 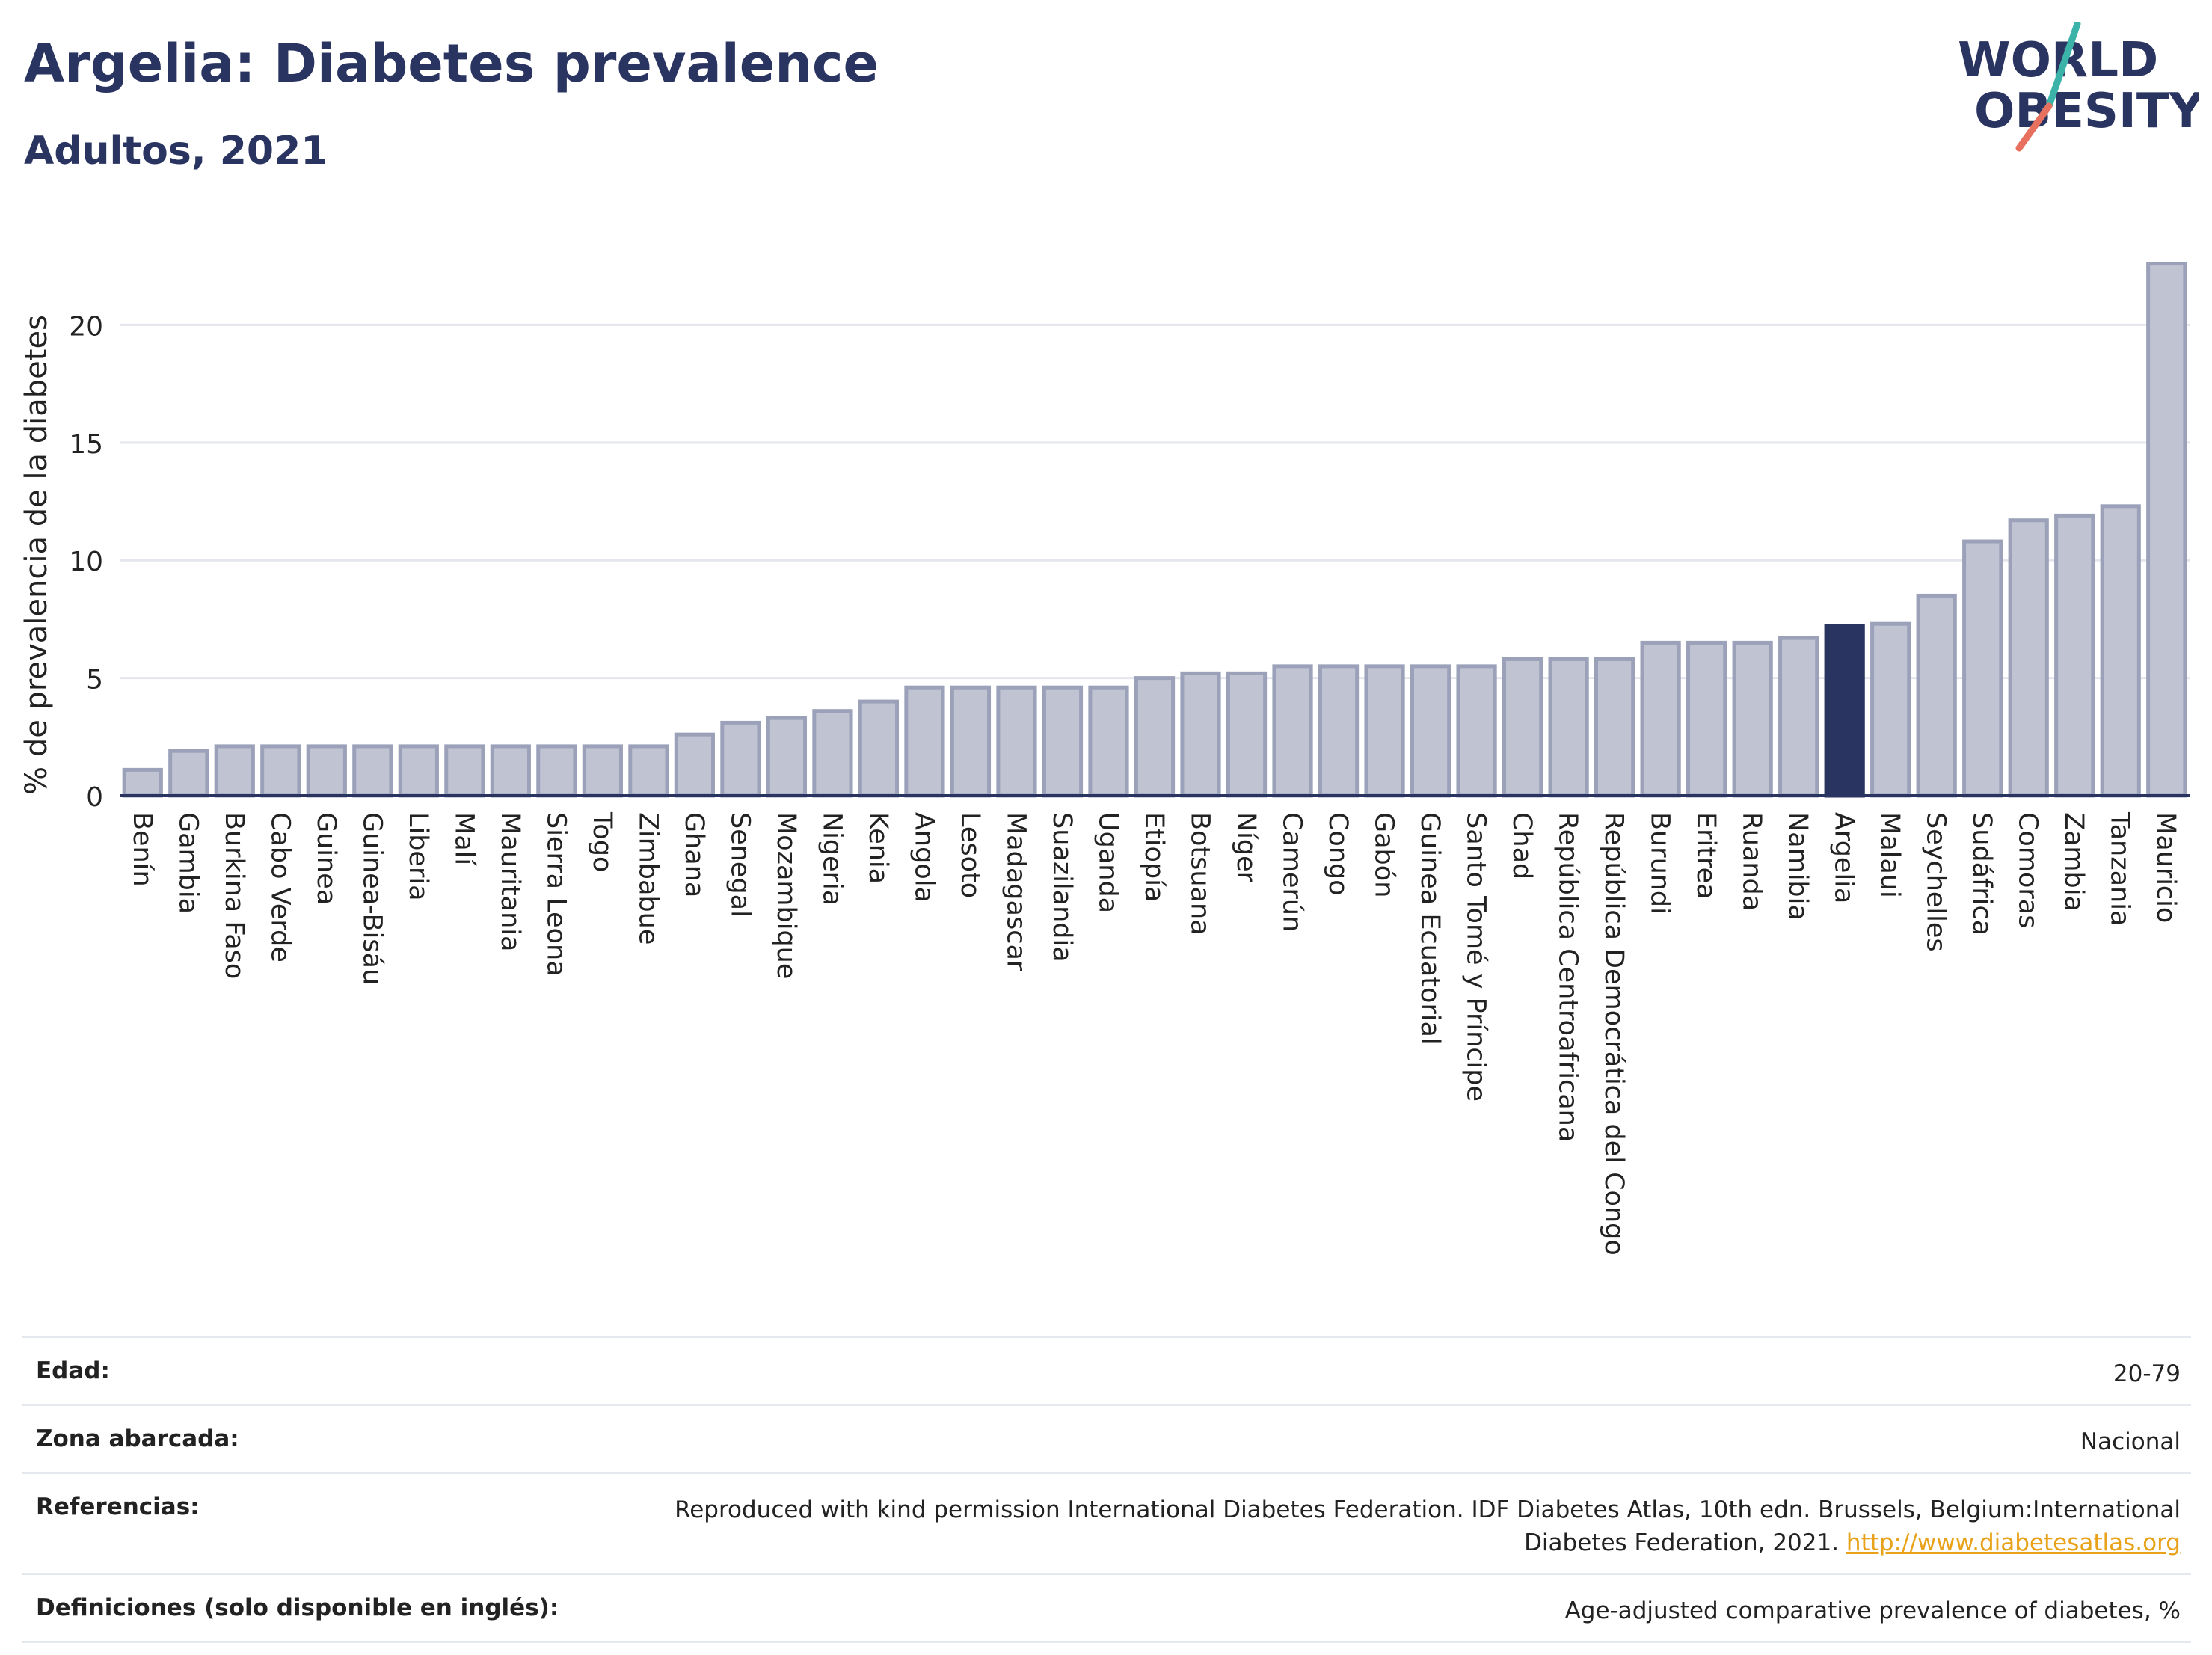 I want to click on bar-lesoto, so click(x=971, y=741).